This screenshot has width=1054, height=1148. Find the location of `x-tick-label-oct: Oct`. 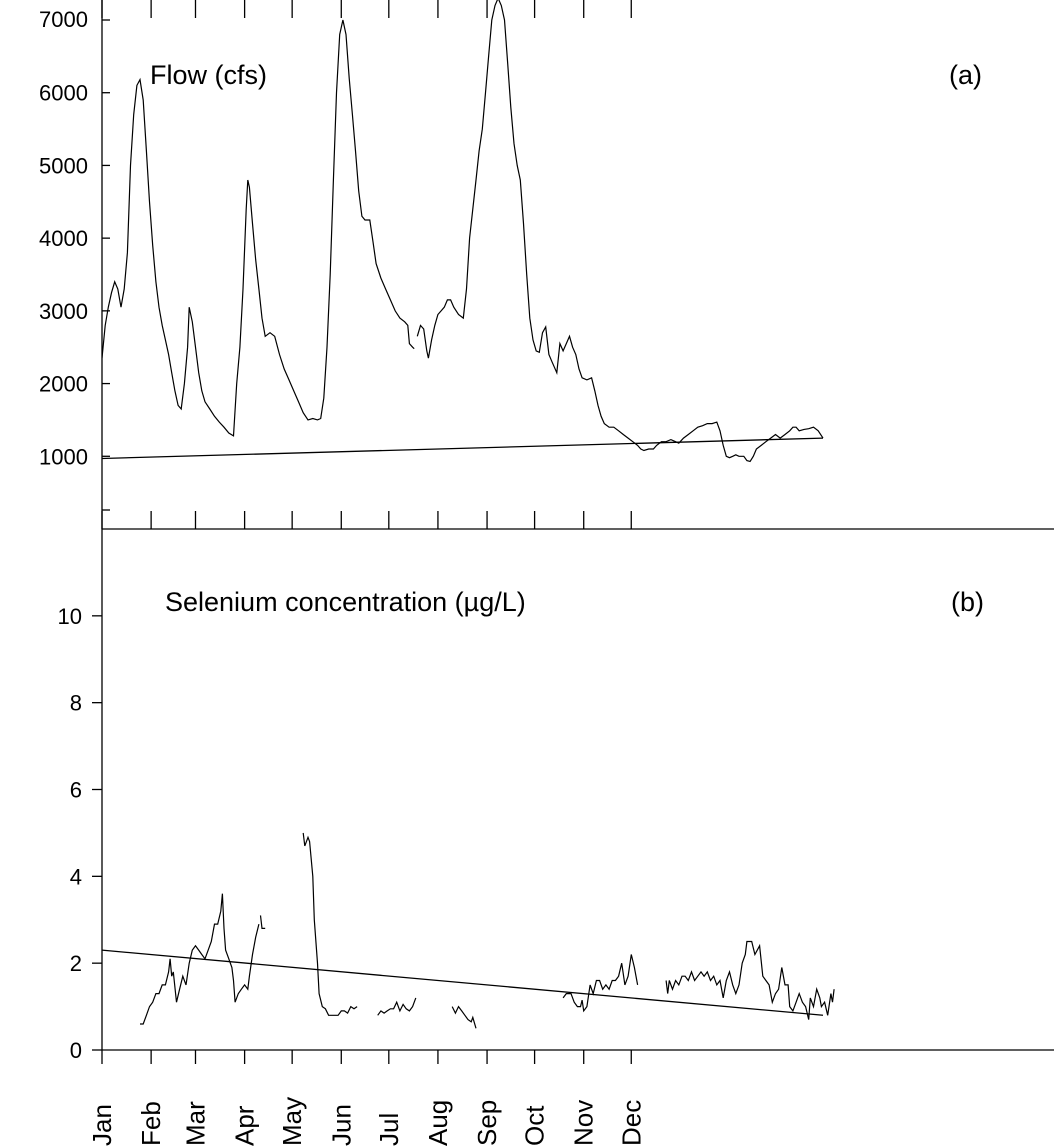

x-tick-label-oct: Oct is located at coordinates (535, 1125).